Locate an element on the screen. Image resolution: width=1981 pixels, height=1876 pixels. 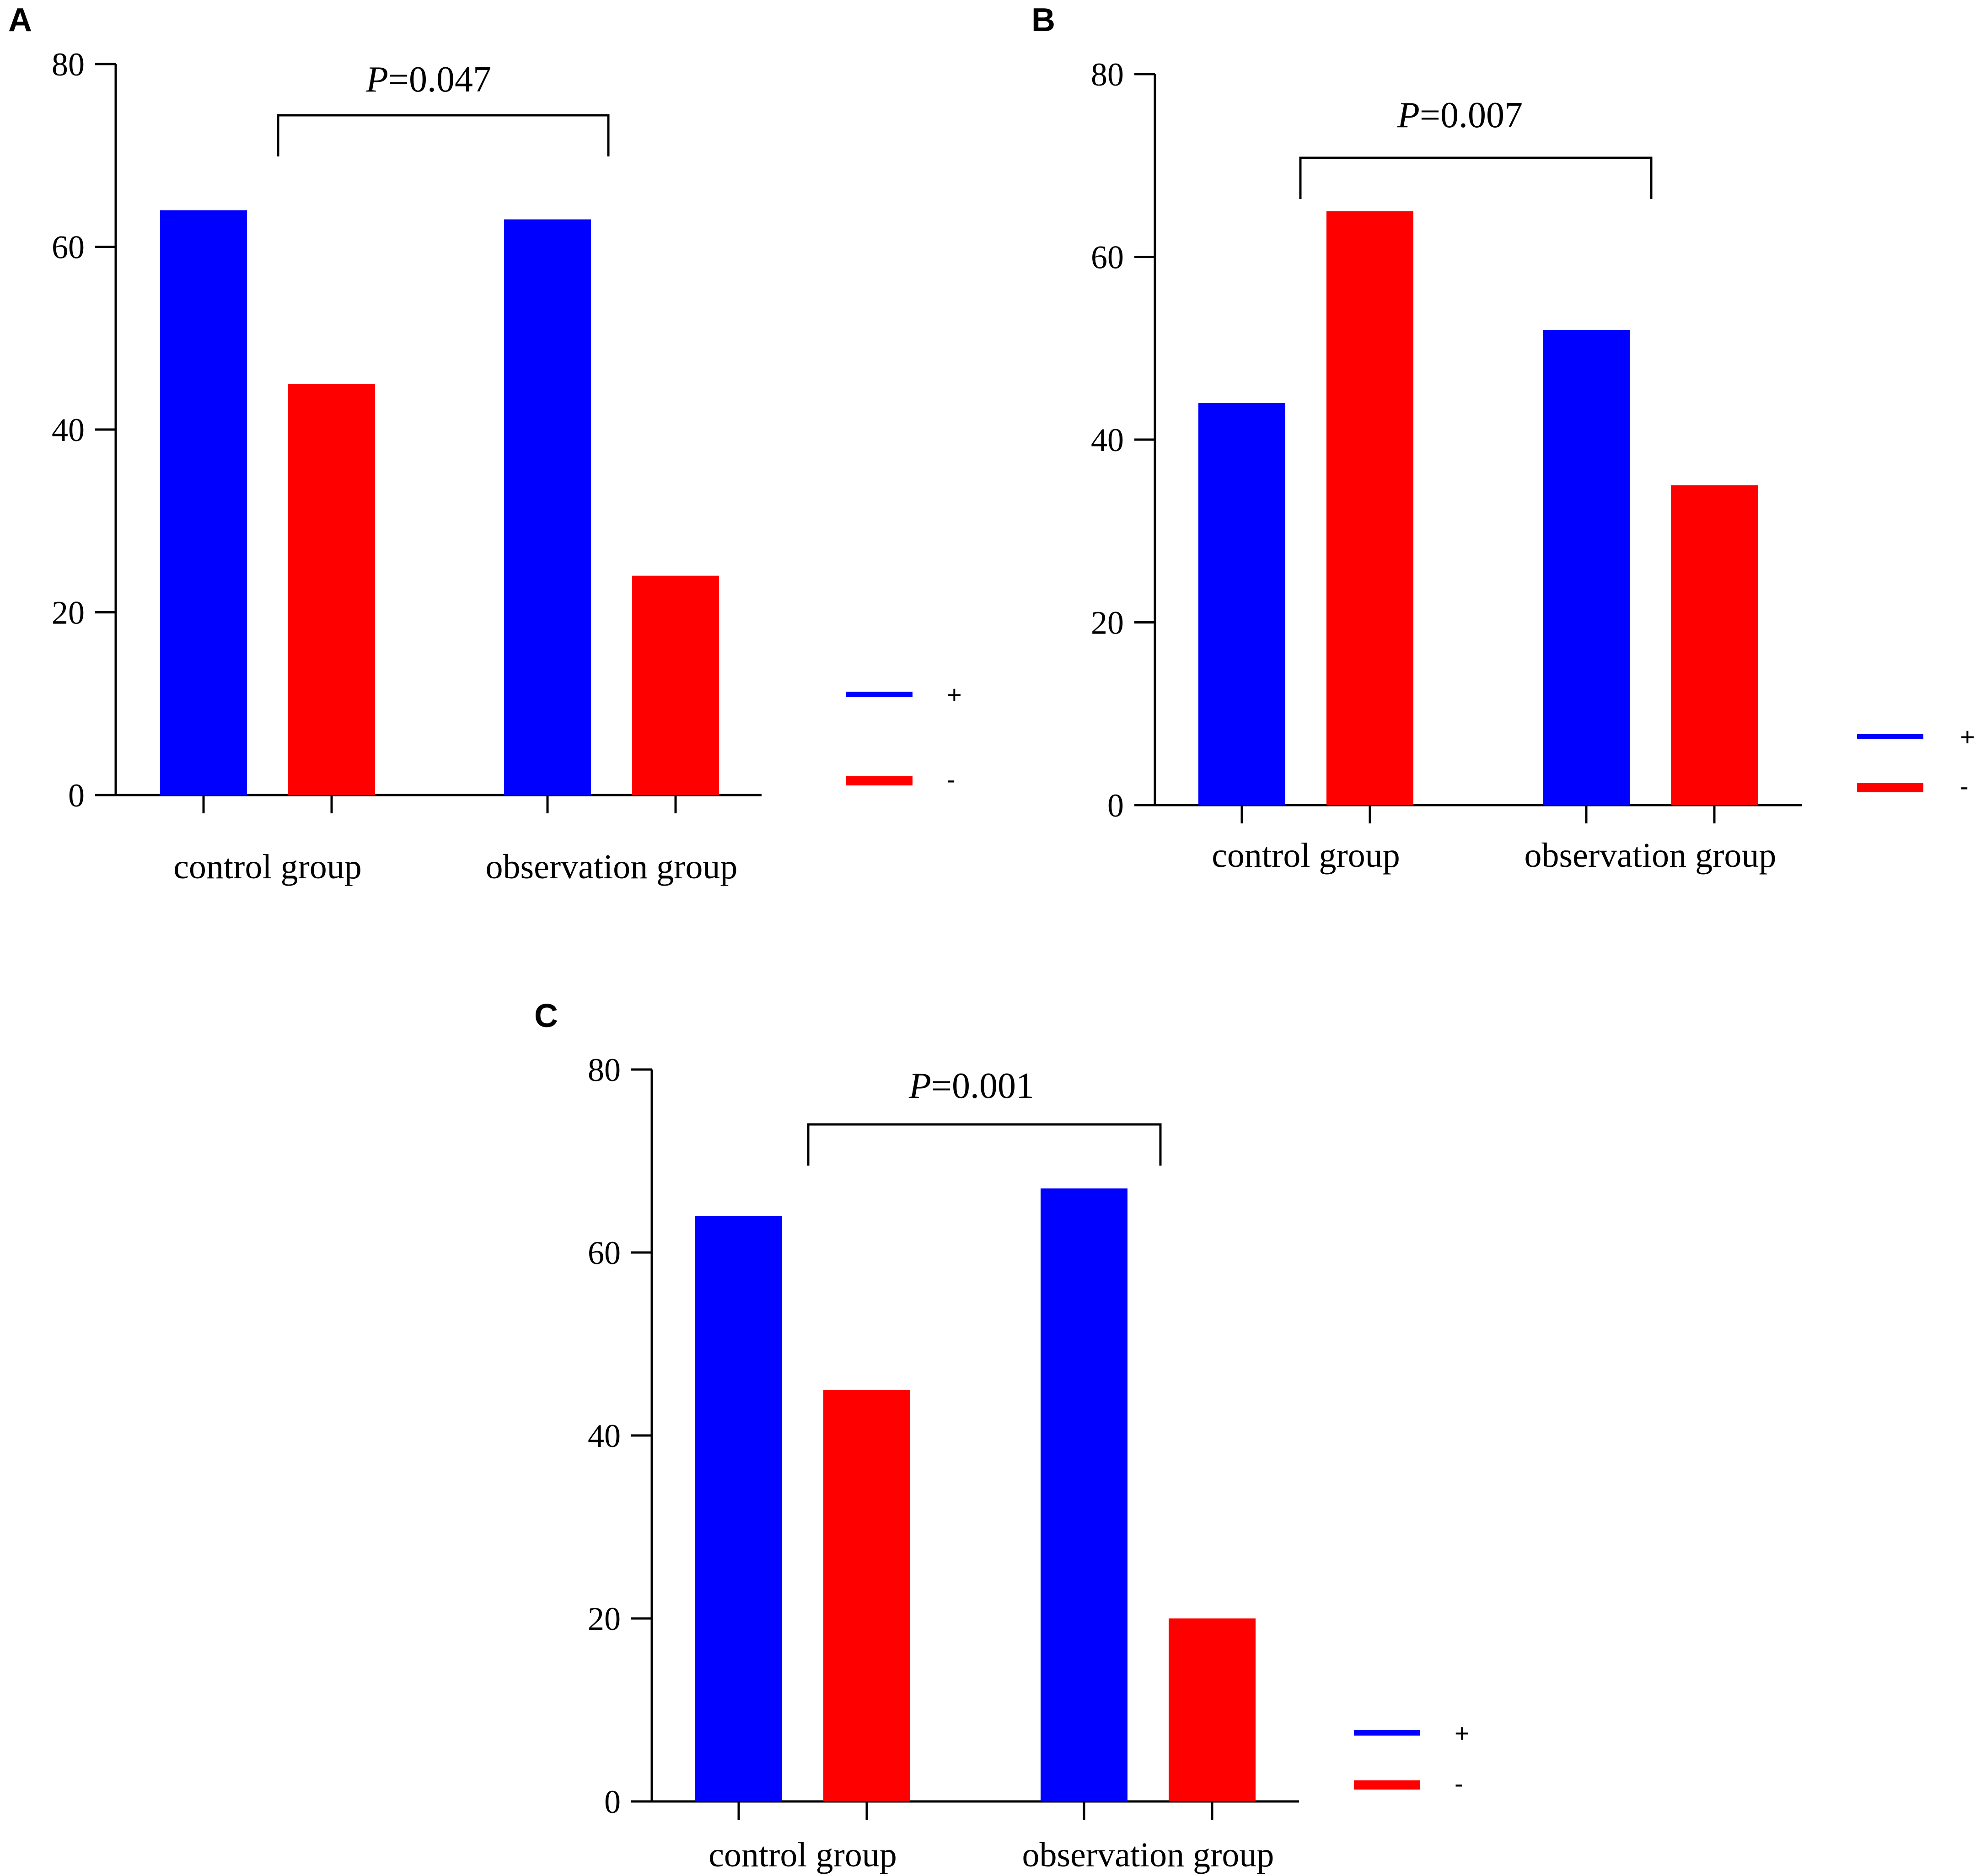
panel-label: B is located at coordinates (1043, 20).